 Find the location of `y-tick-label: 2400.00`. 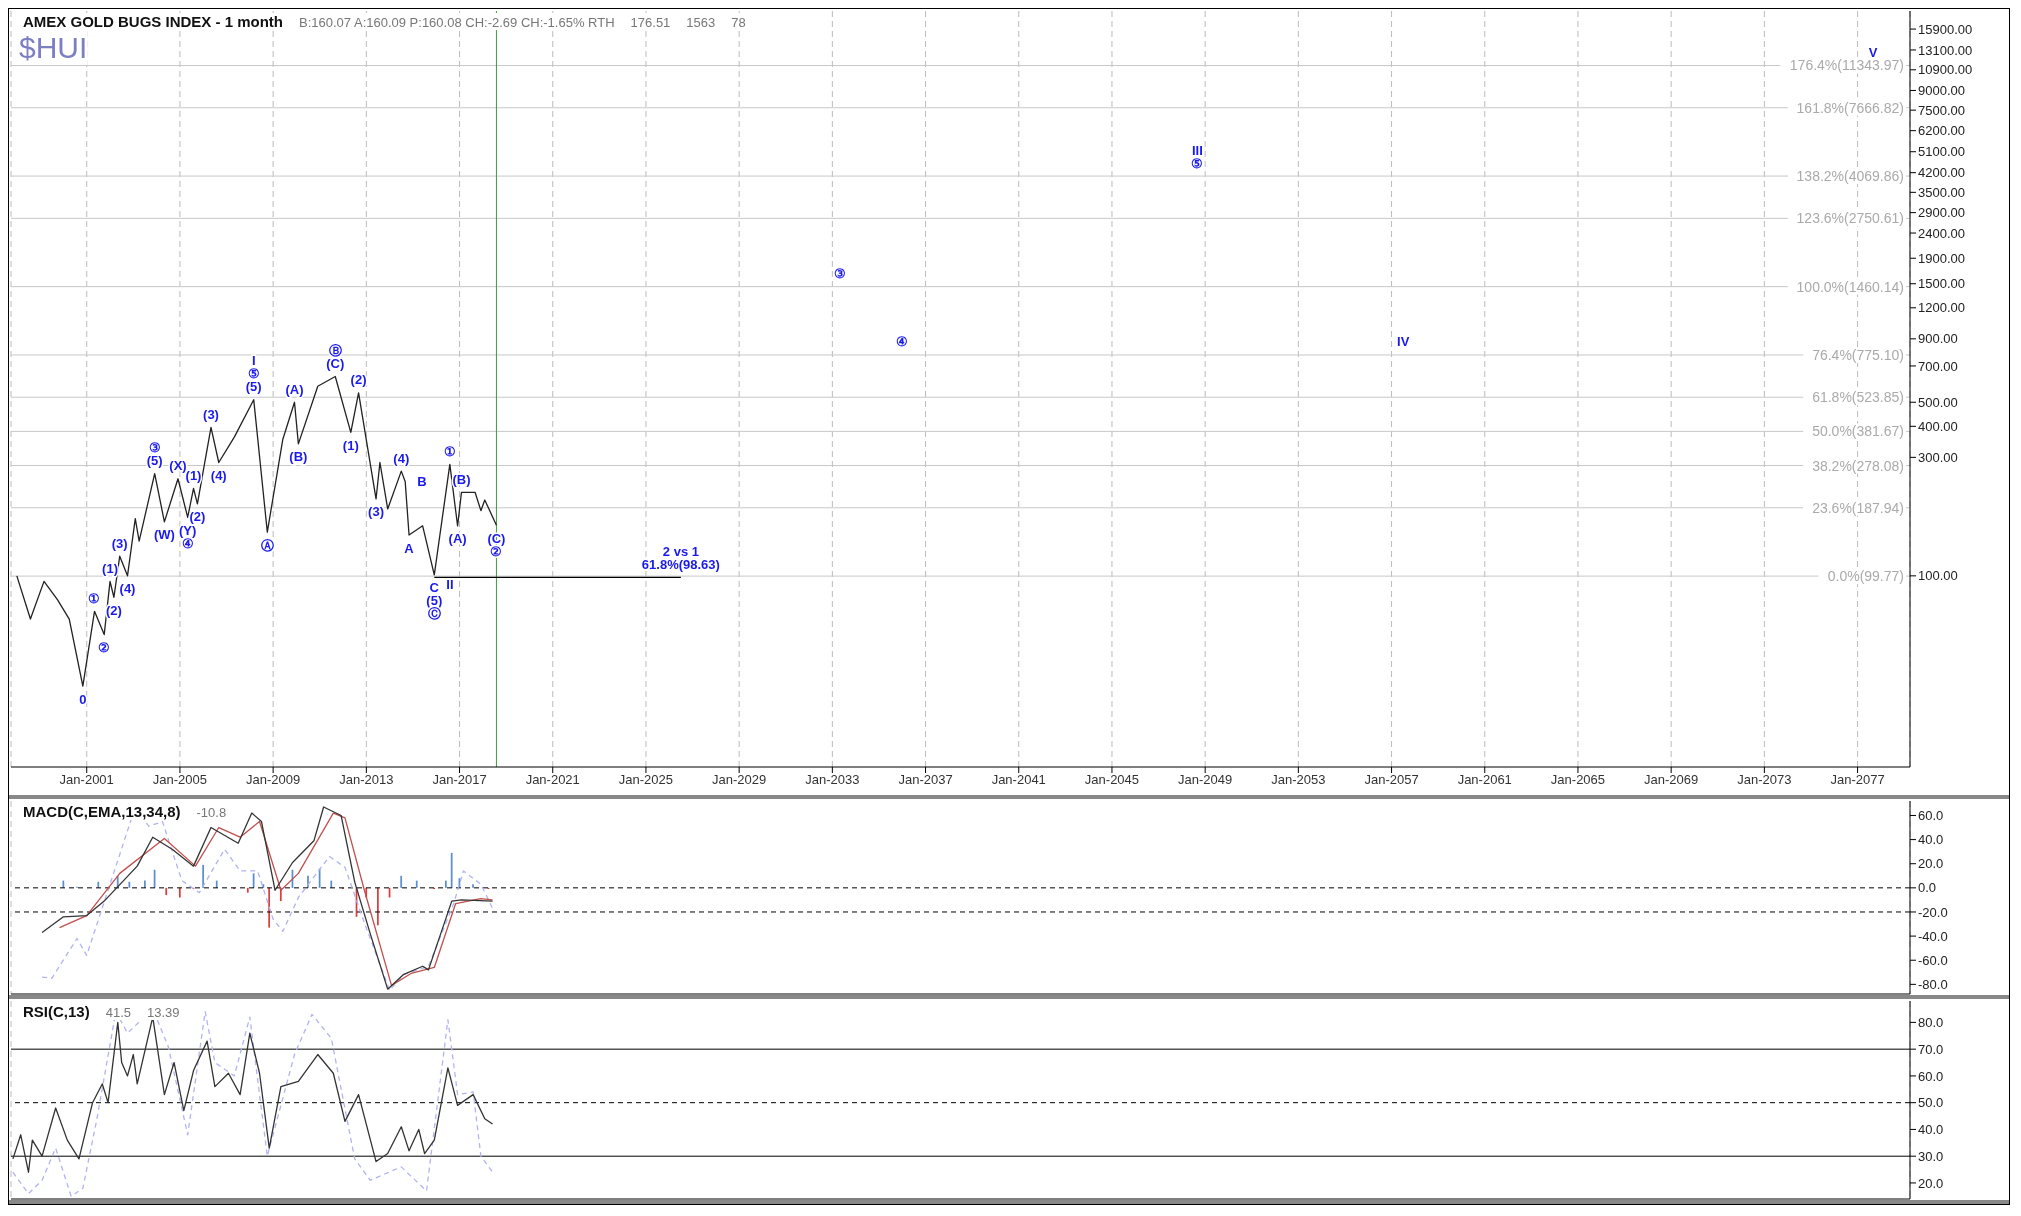

y-tick-label: 2400.00 is located at coordinates (1941, 233).